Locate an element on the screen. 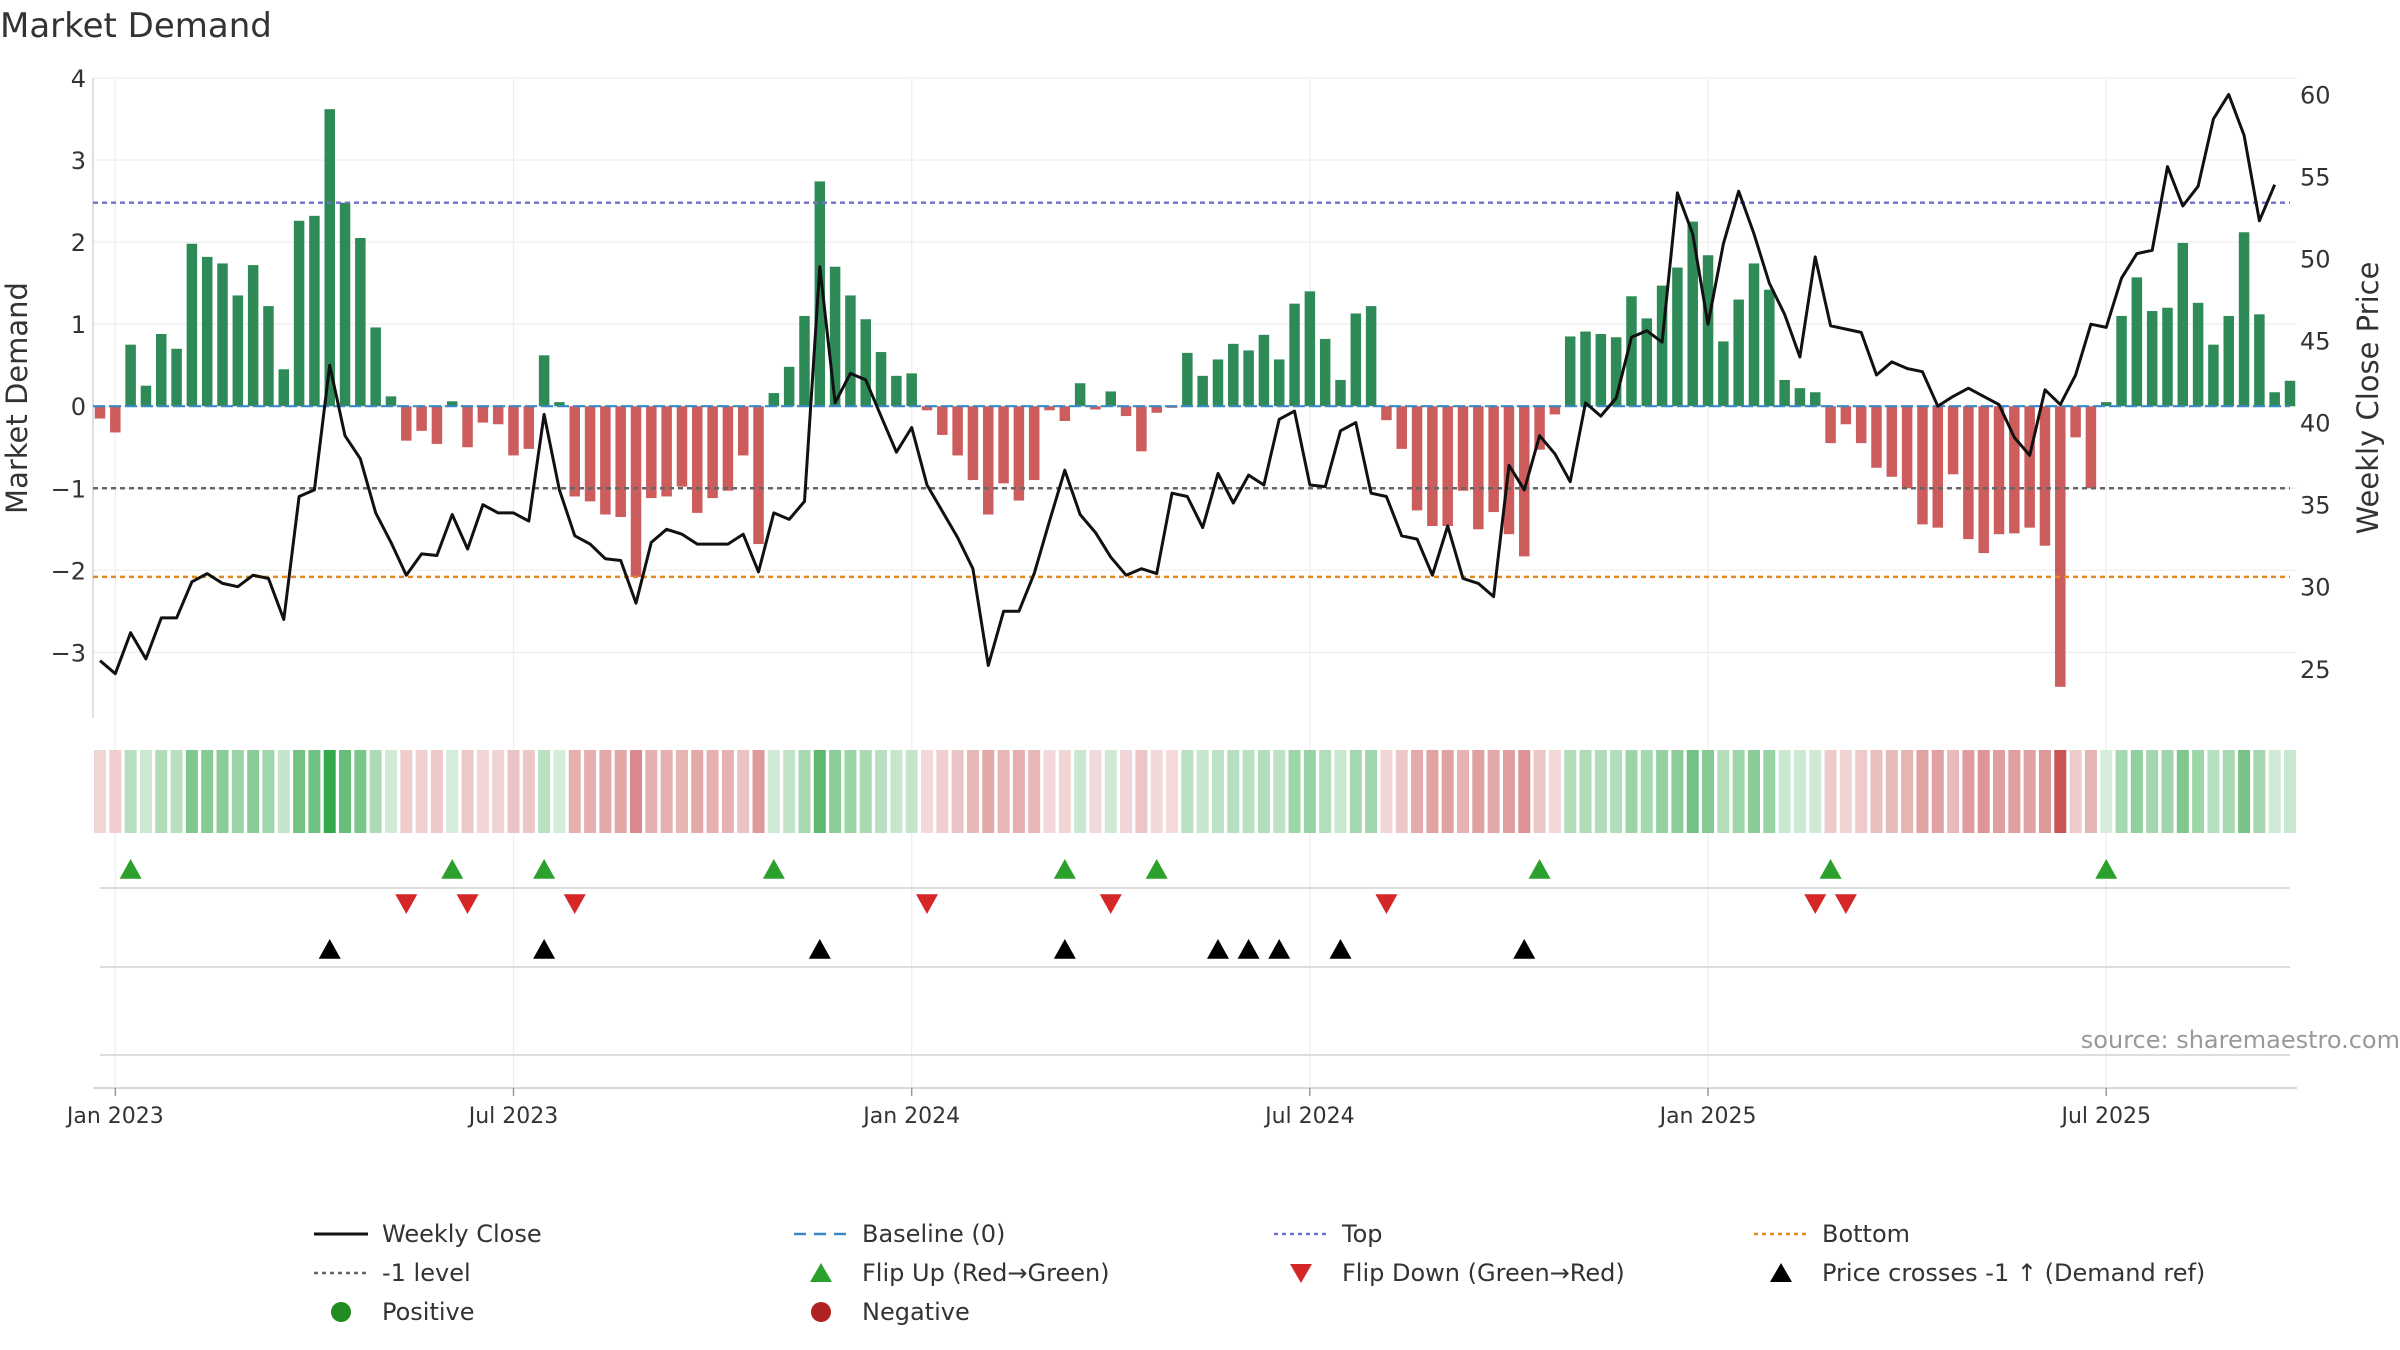 The image size is (2400, 1350). right-tick-label: 45 is located at coordinates (2315, 342).